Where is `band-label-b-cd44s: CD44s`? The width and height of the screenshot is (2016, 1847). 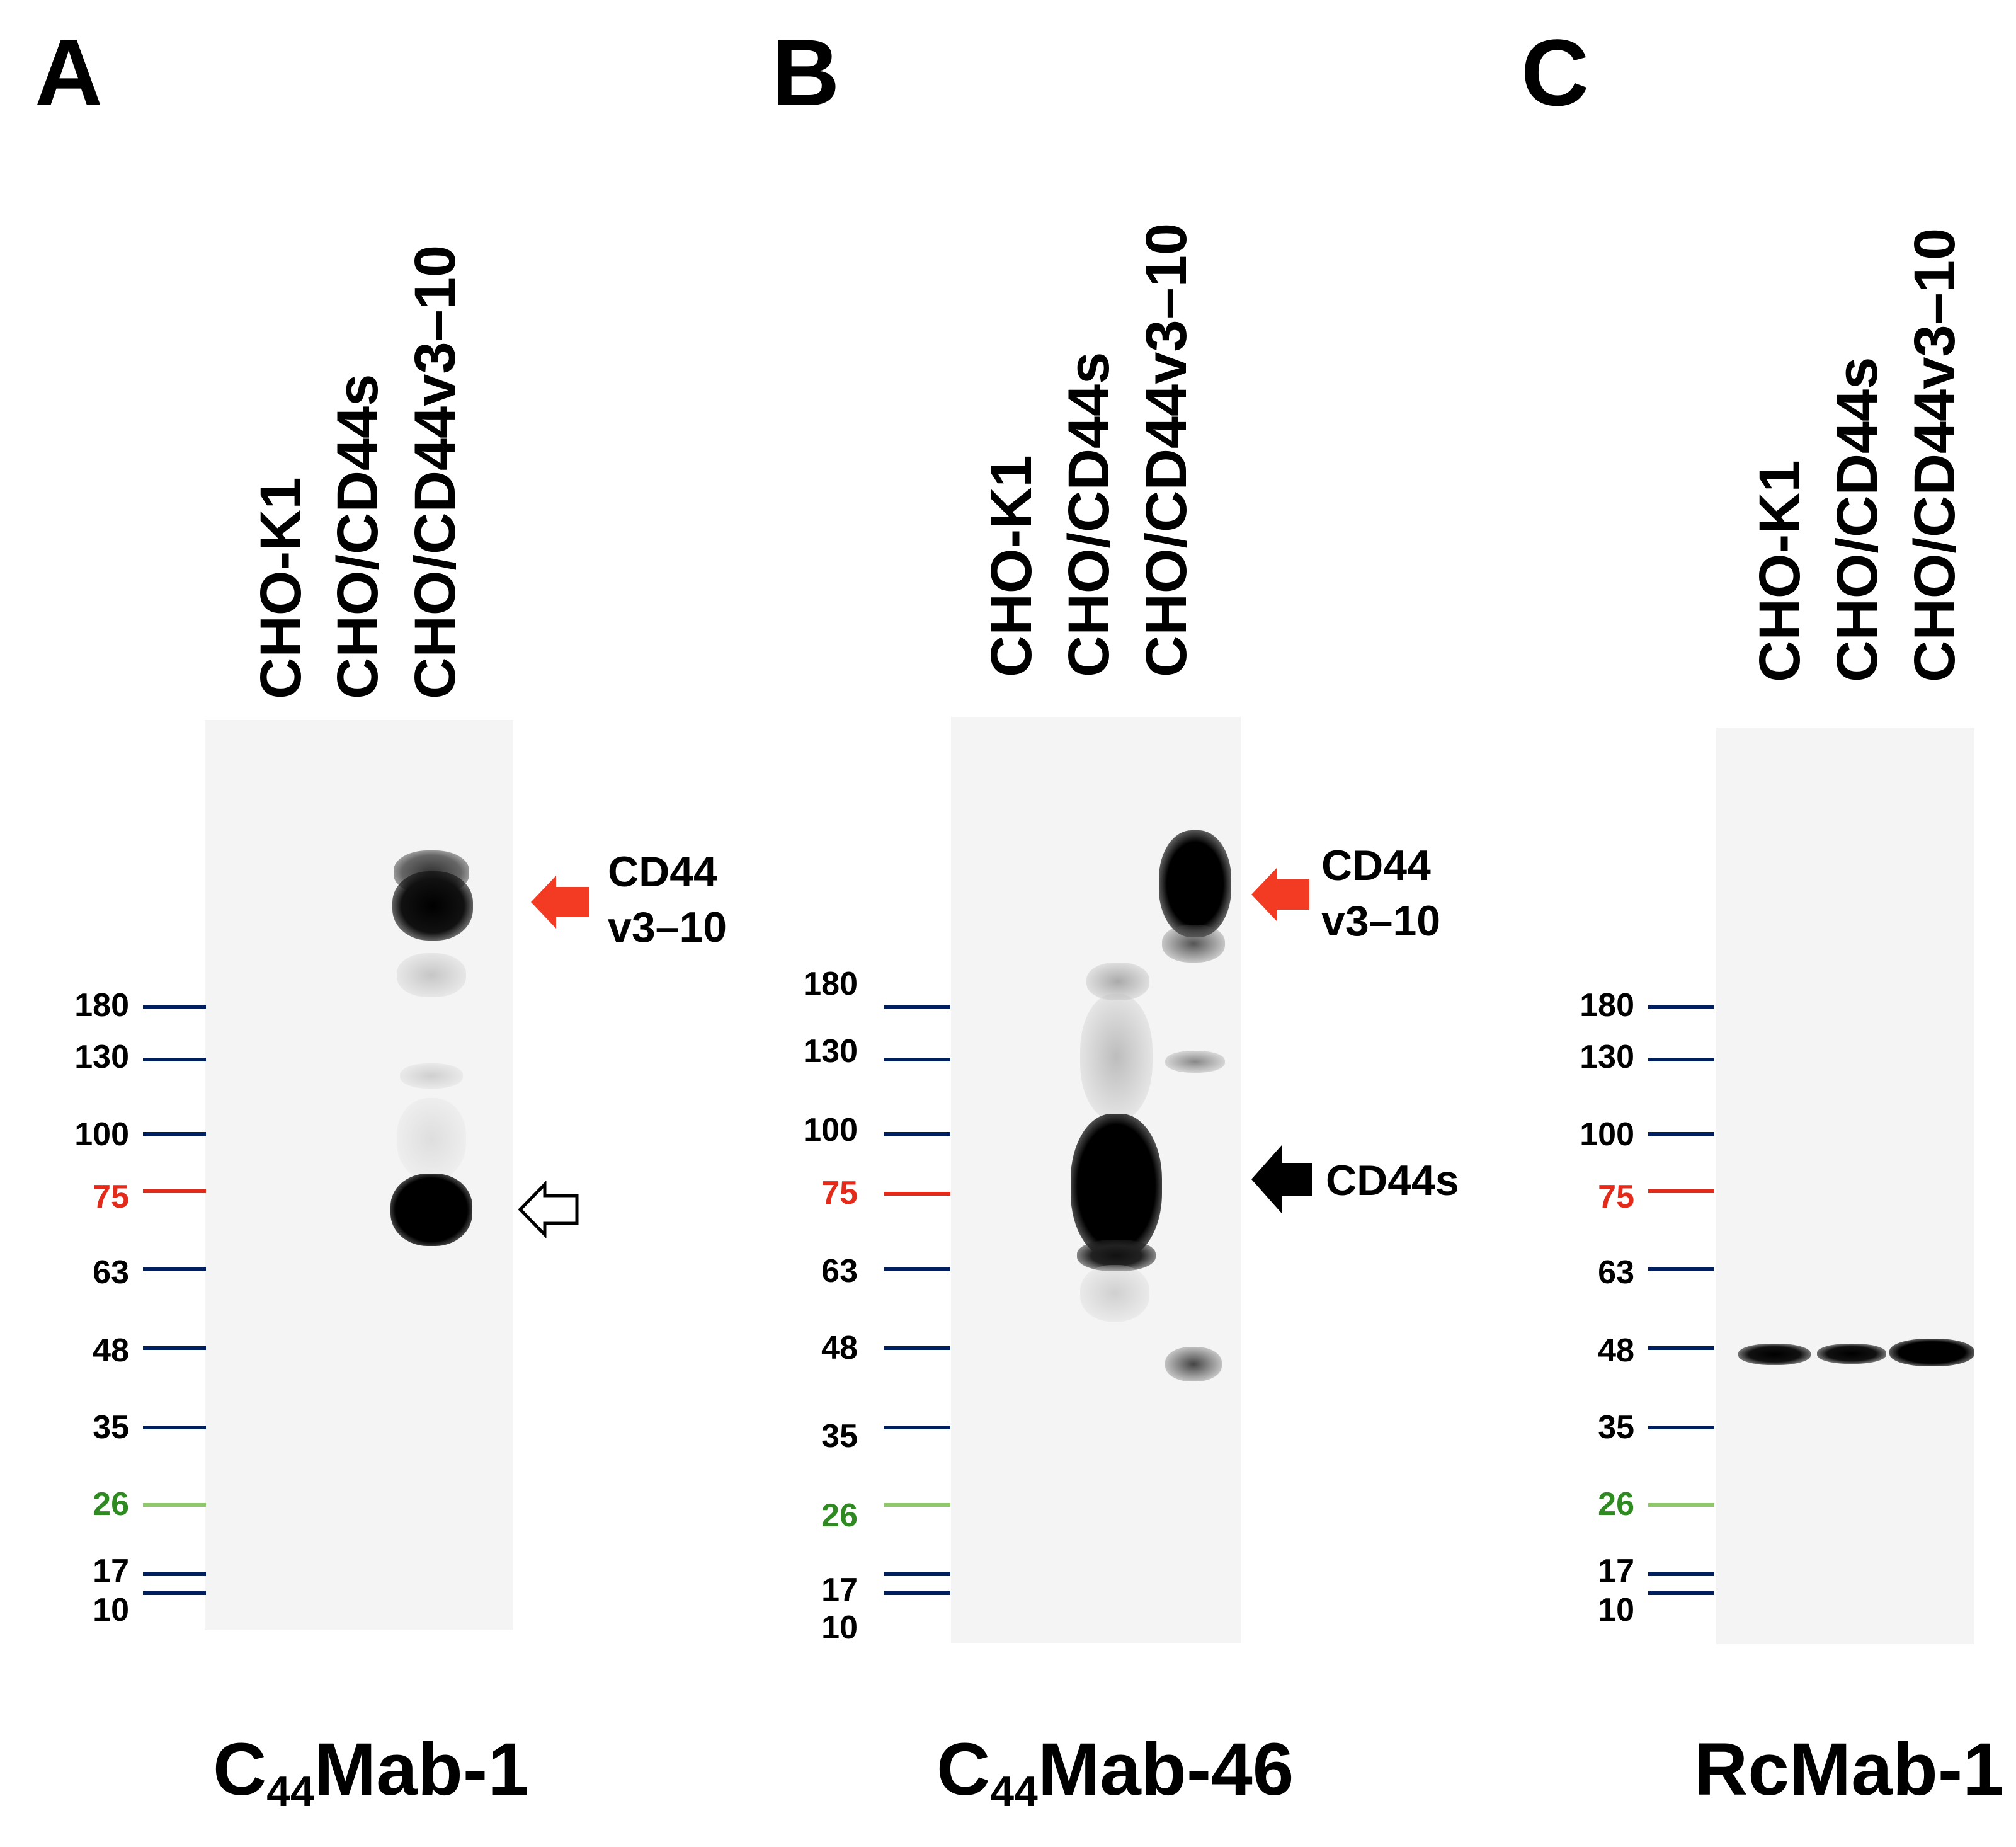 band-label-b-cd44s: CD44s is located at coordinates (1392, 1180).